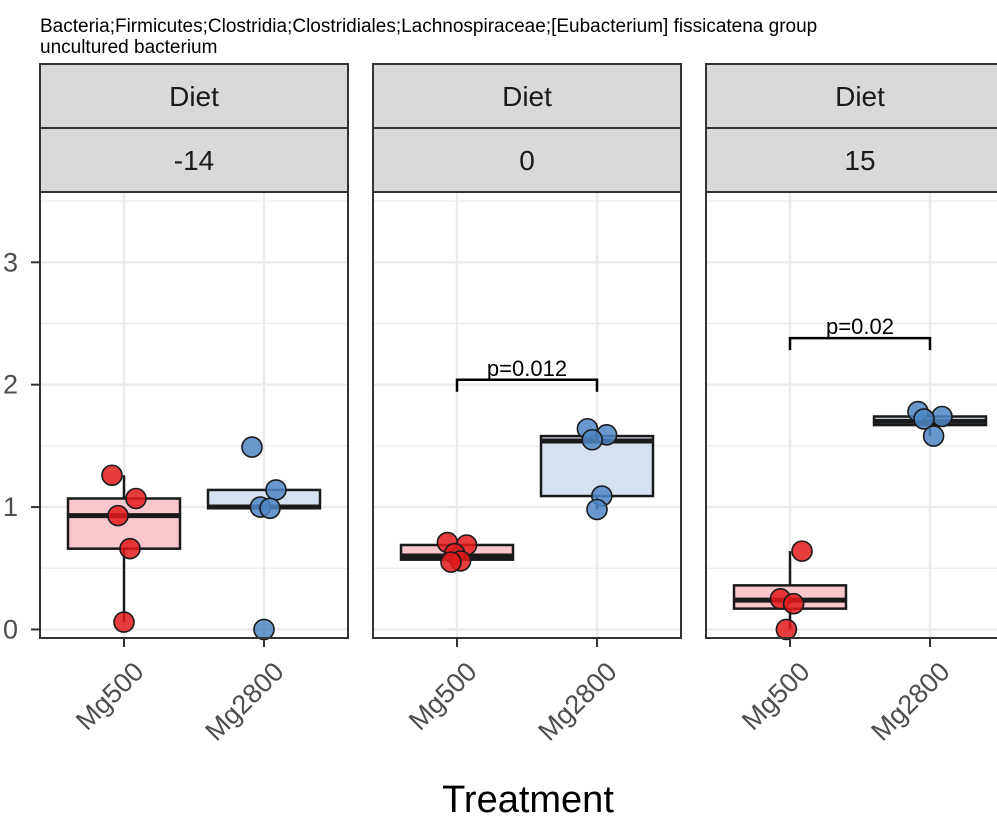  I want to click on strip-bottom-label: 15, so click(859, 160).